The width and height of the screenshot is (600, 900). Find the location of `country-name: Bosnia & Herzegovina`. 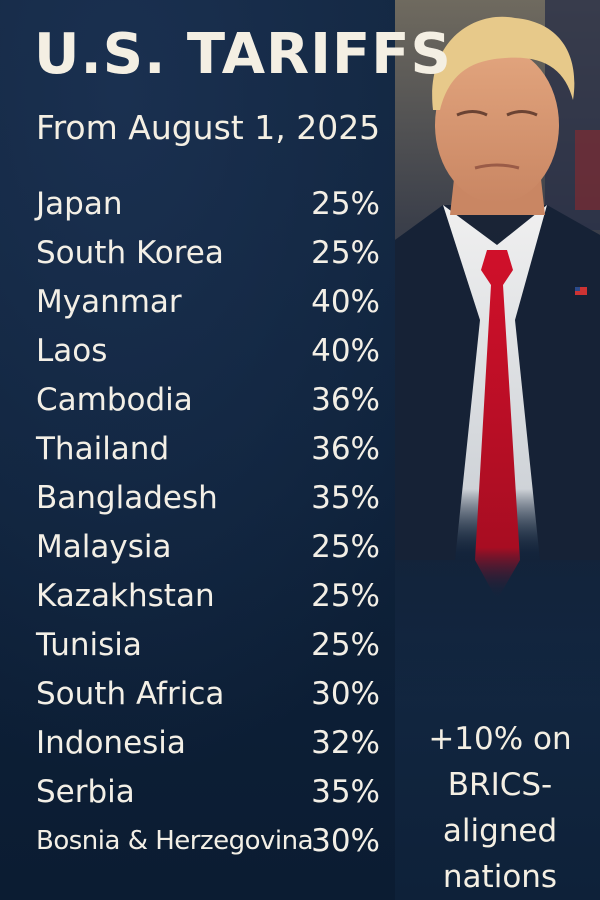

country-name: Bosnia & Herzegovina is located at coordinates (175, 841).